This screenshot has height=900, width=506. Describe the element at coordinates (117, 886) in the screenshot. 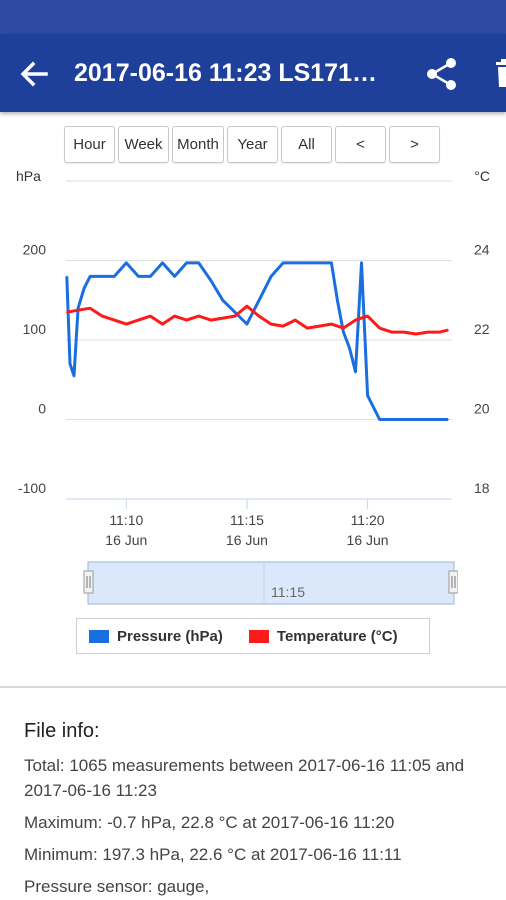

I see `file-info-sensor: Pressure sensor: gauge,` at that location.